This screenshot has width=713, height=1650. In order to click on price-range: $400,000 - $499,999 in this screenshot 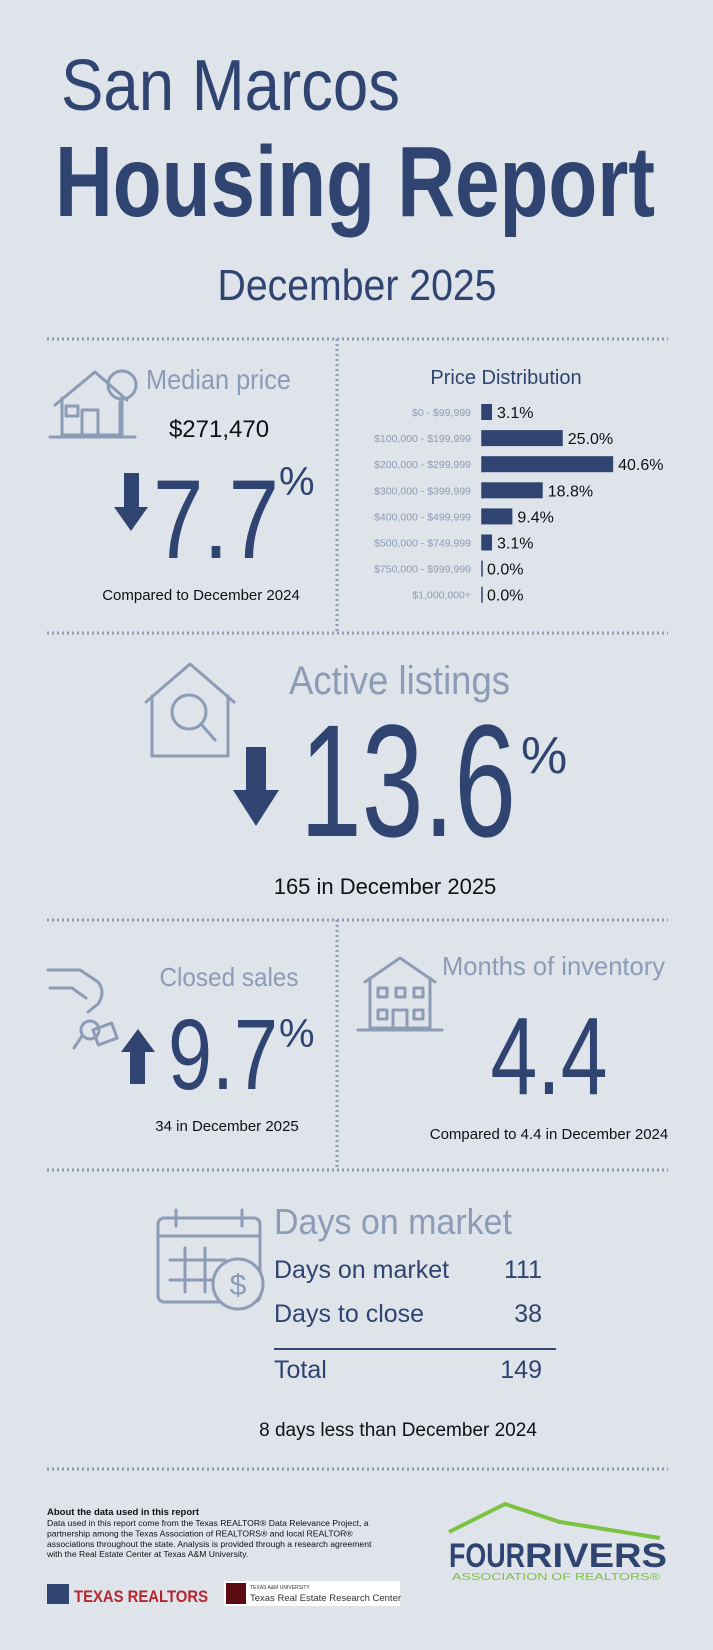, I will do `click(422, 517)`.